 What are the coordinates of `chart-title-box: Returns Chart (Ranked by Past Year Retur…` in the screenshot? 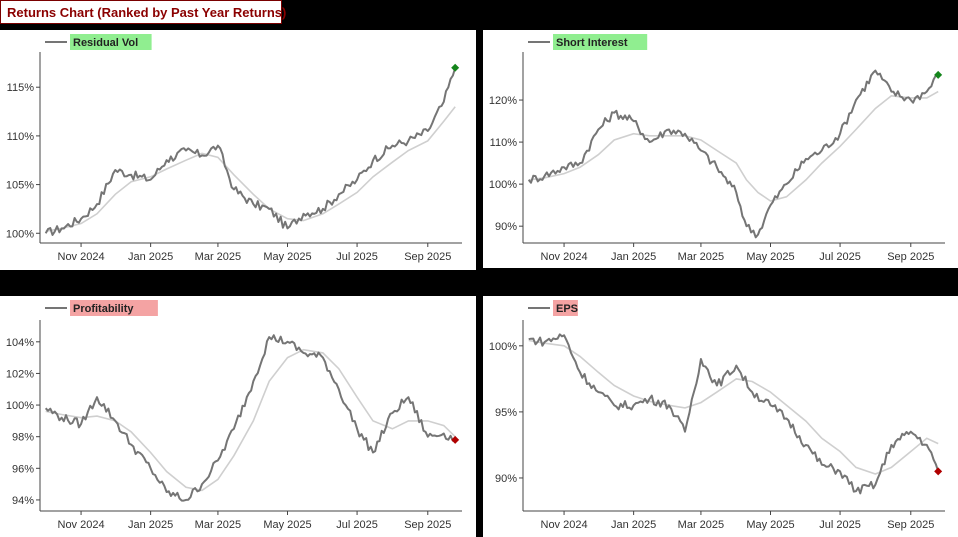 It's located at (143, 12).